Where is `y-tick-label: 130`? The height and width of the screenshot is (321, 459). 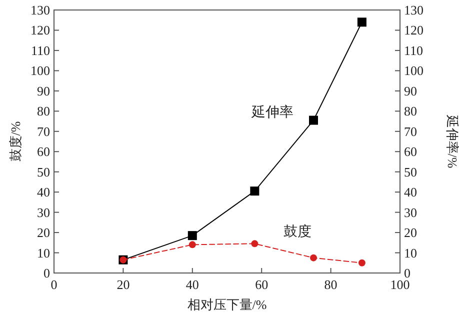 y-tick-label: 130 is located at coordinates (40, 10).